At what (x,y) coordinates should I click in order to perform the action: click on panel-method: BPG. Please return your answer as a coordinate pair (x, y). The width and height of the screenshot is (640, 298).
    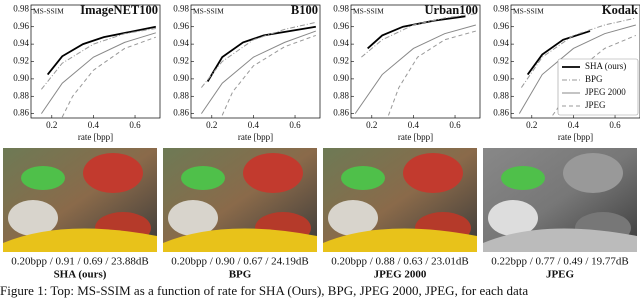
    Looking at the image, I should click on (240, 275).